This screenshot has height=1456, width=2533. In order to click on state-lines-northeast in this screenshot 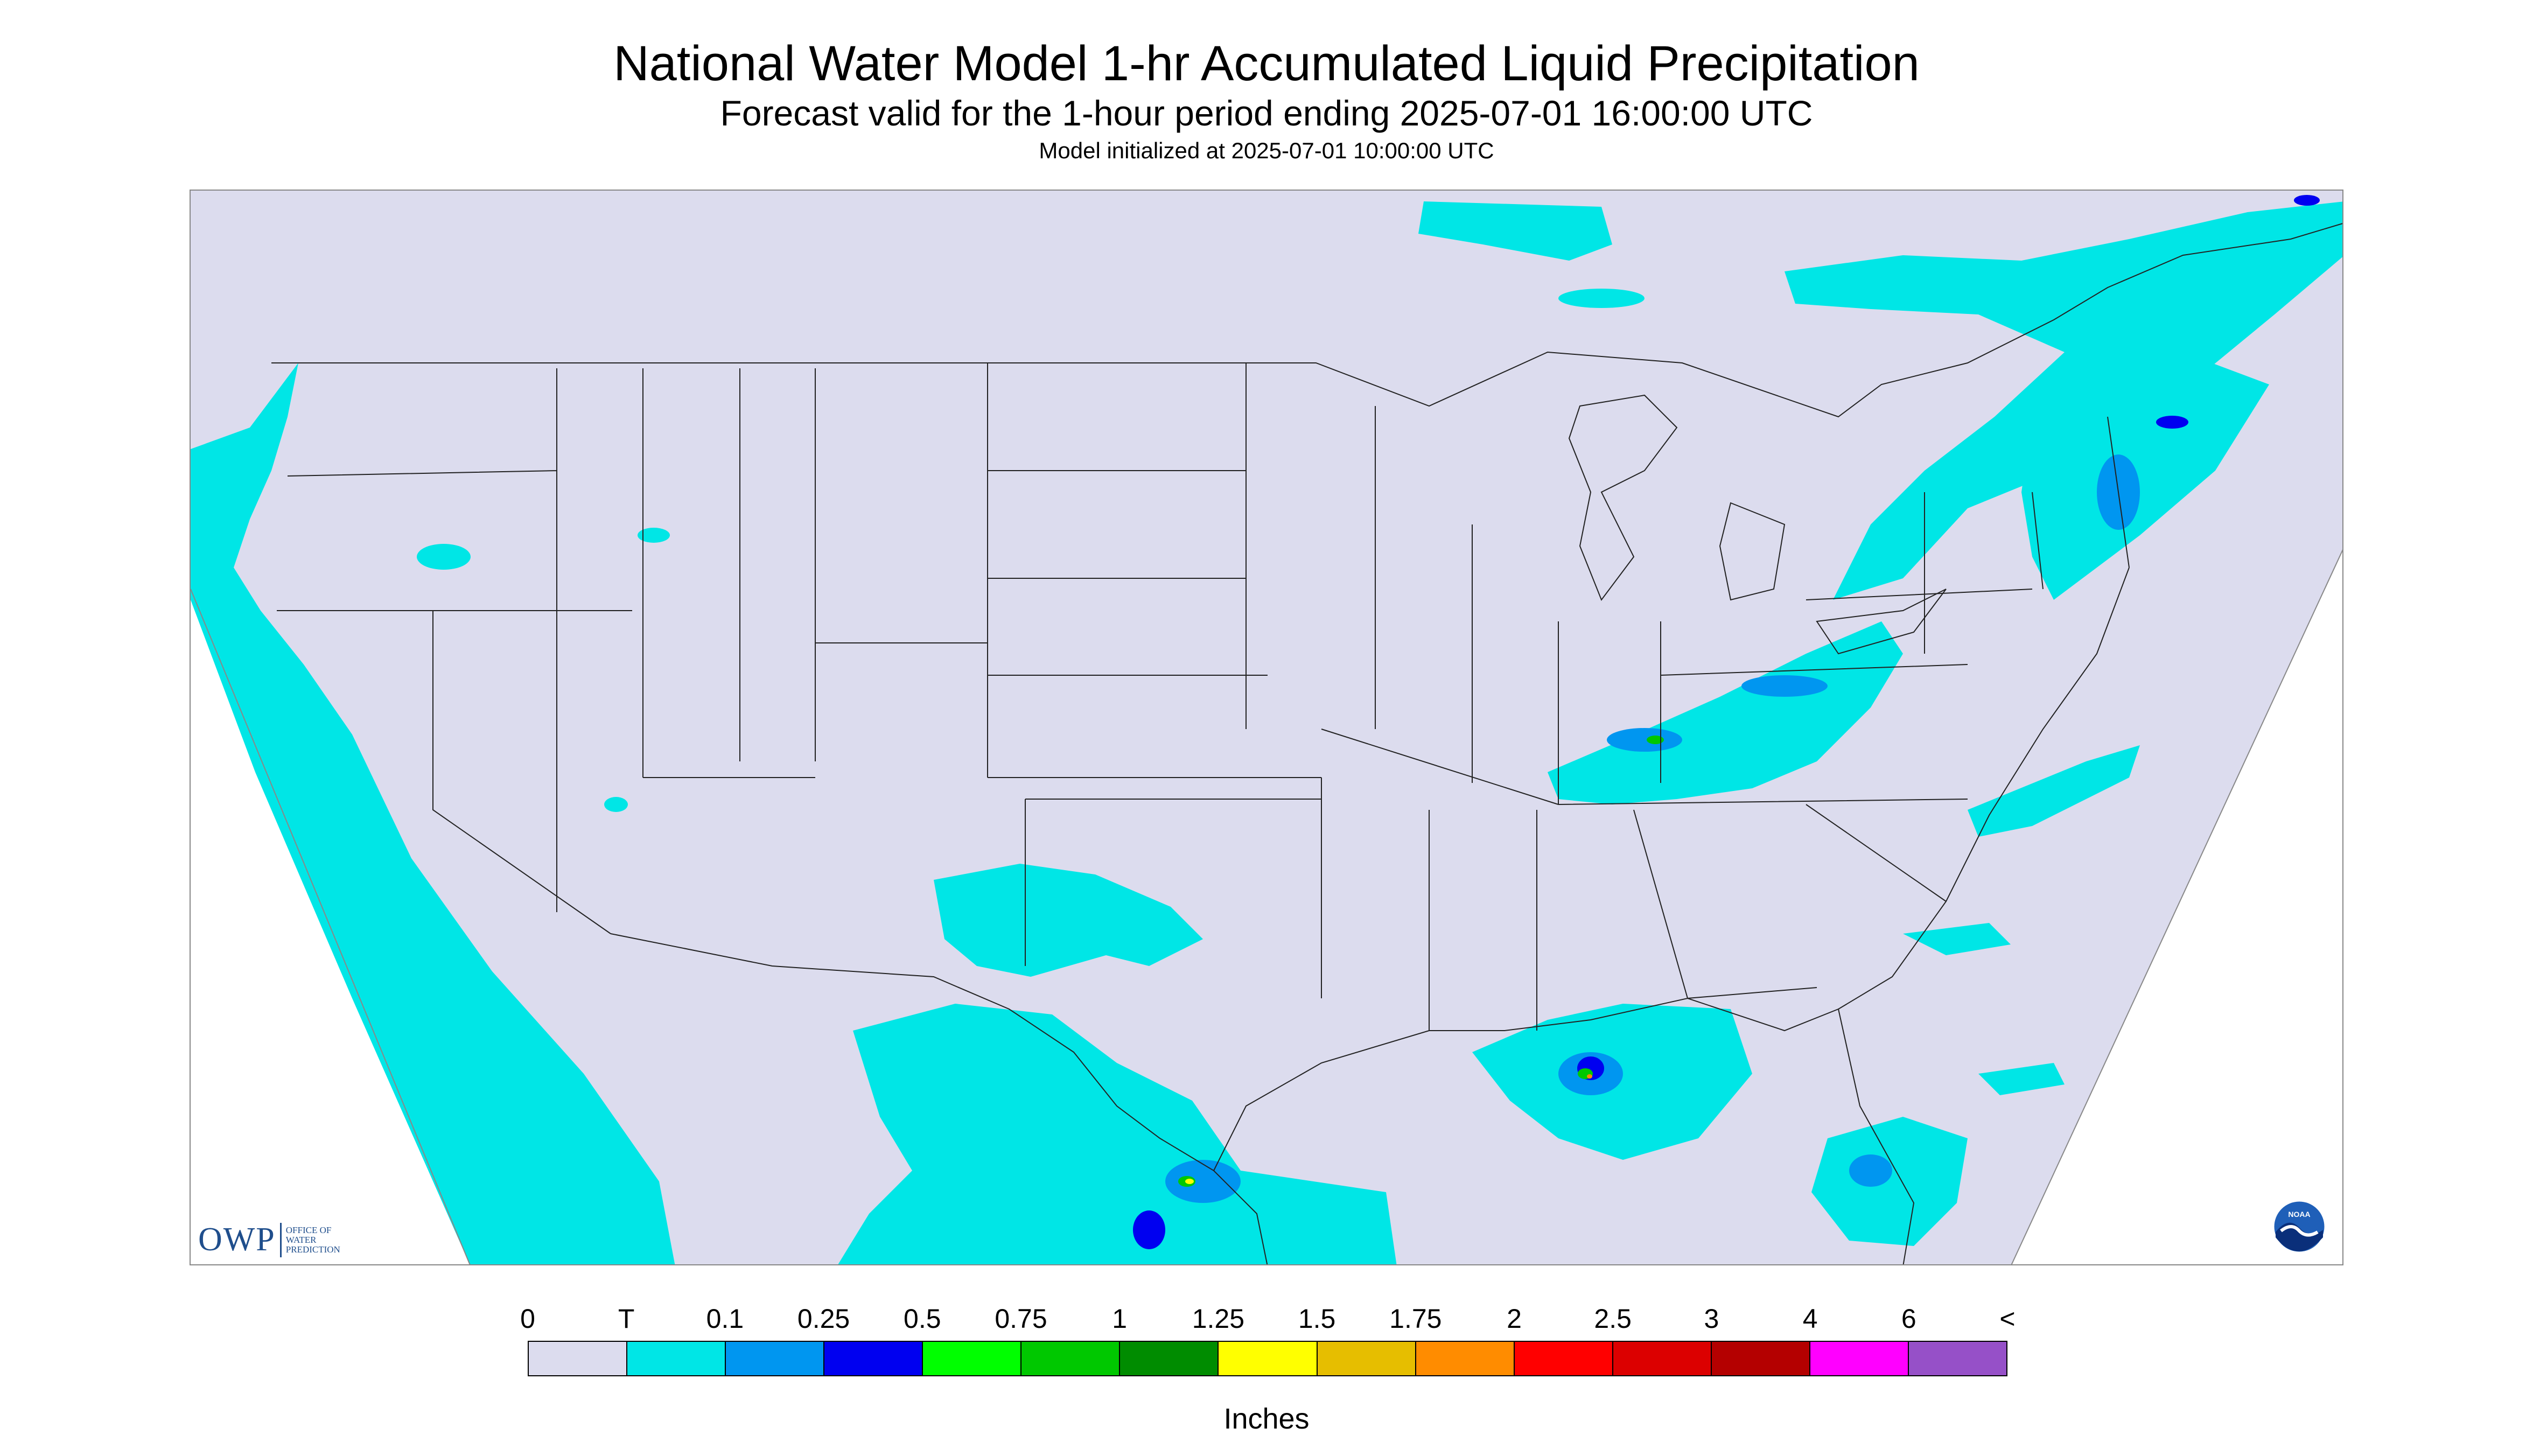, I will do `click(1895, 546)`.